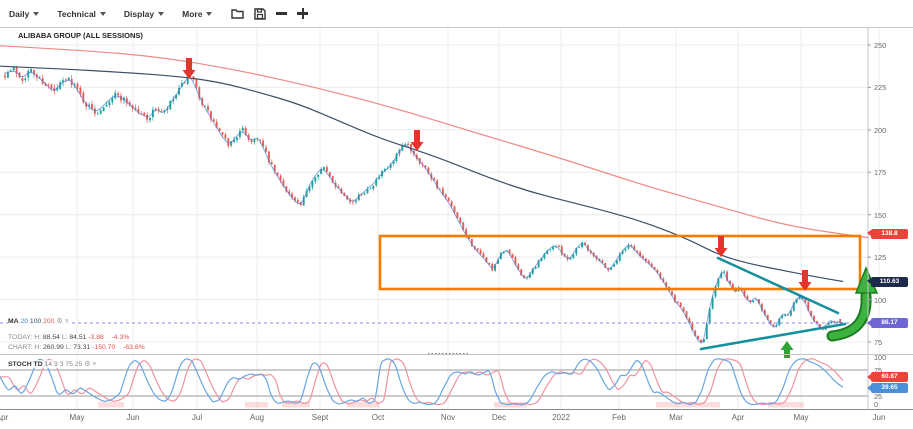 Image resolution: width=913 pixels, height=429 pixels. Describe the element at coordinates (64, 337) in the screenshot. I see `today-low-label: L:` at that location.